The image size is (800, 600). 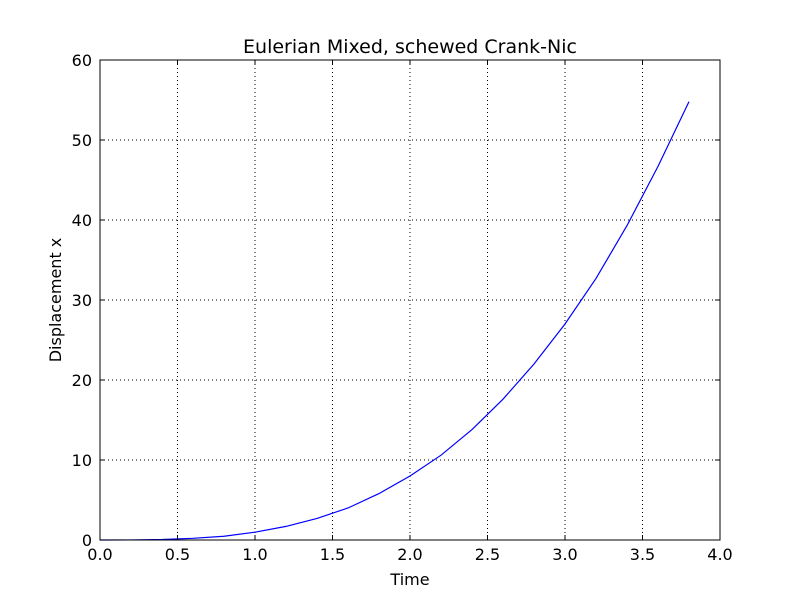 What do you see at coordinates (409, 579) in the screenshot?
I see `x-axis-label: Time` at bounding box center [409, 579].